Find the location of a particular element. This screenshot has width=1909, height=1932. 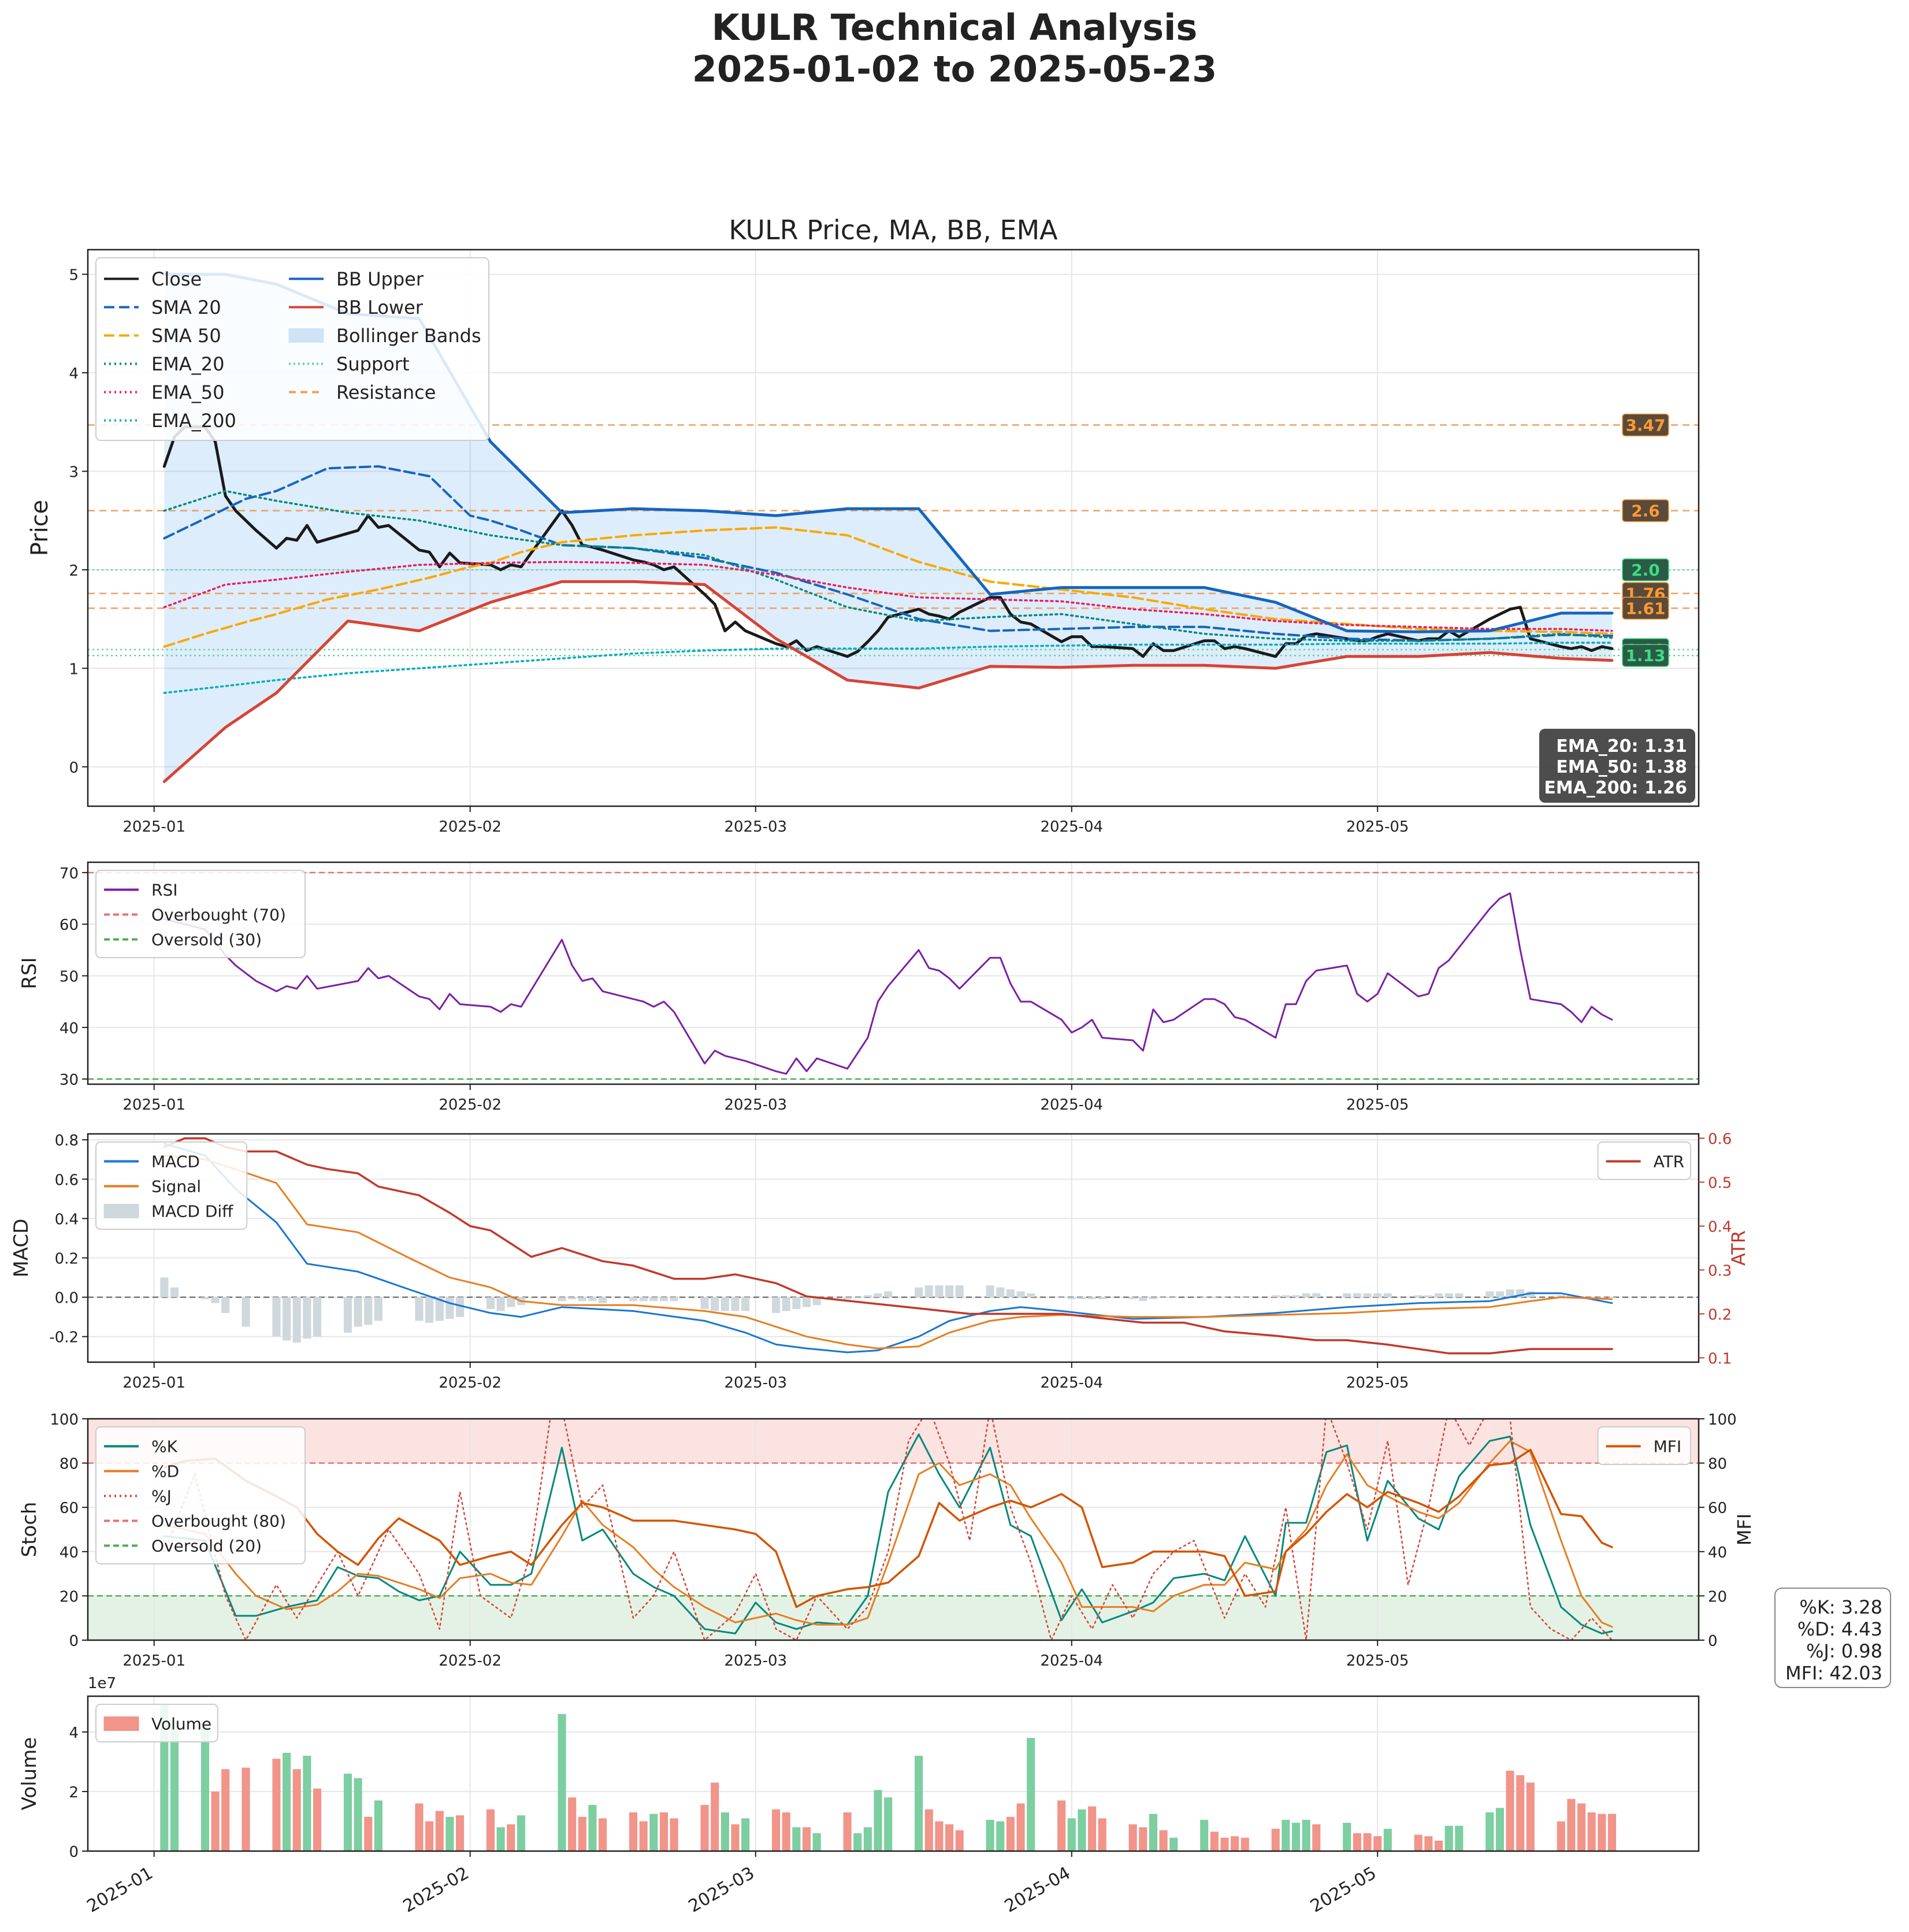

legend-item-sma-50: SMA 50 is located at coordinates (162, 336).